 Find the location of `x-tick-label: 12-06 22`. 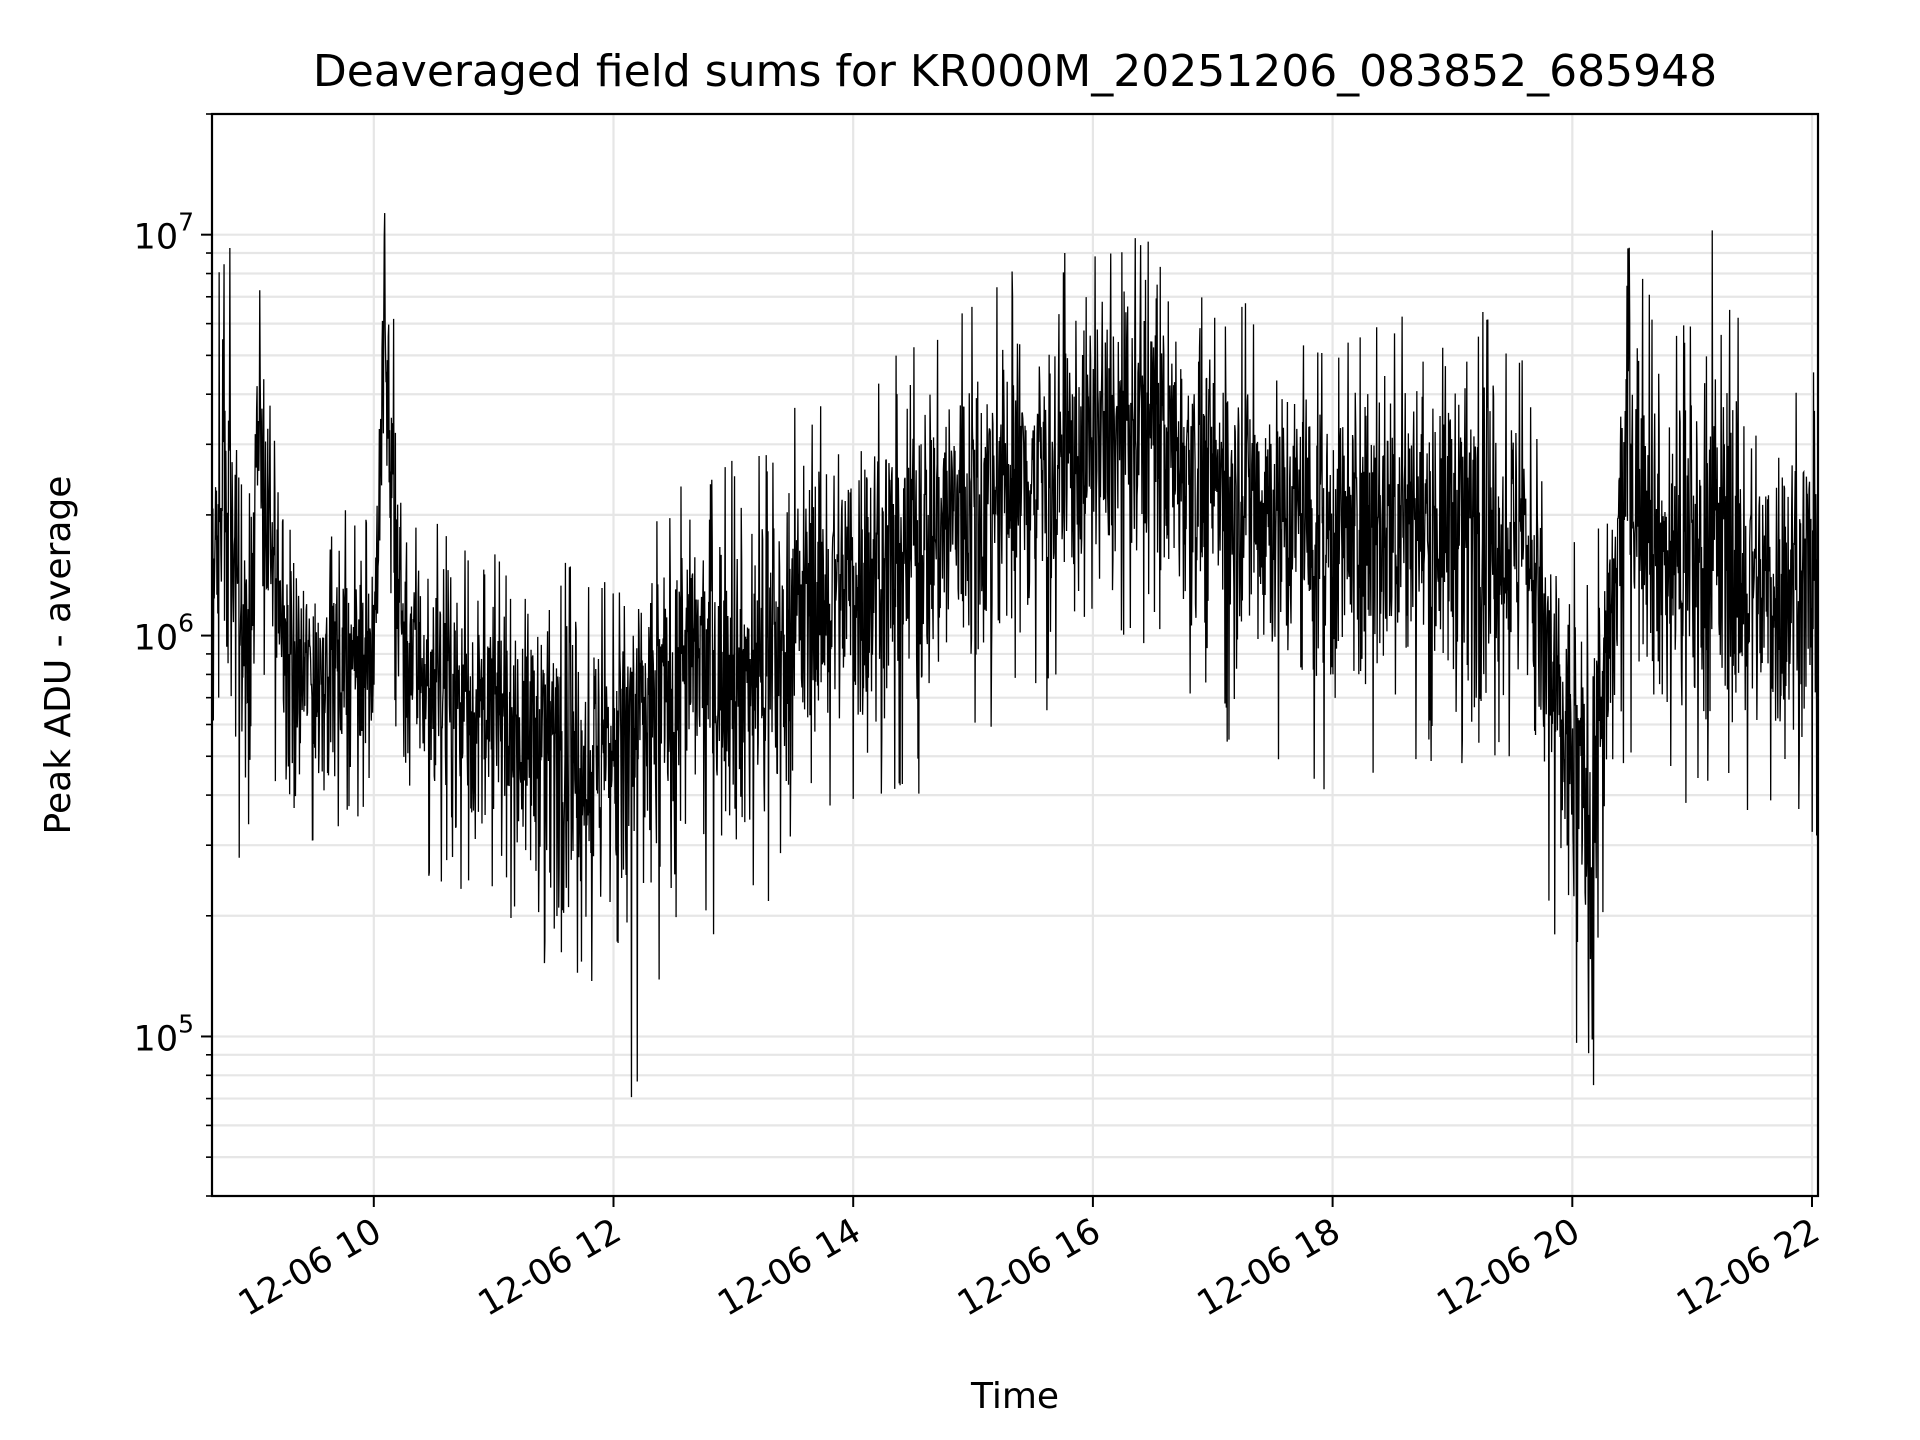

x-tick-label: 12-06 22 is located at coordinates (1748, 1267).